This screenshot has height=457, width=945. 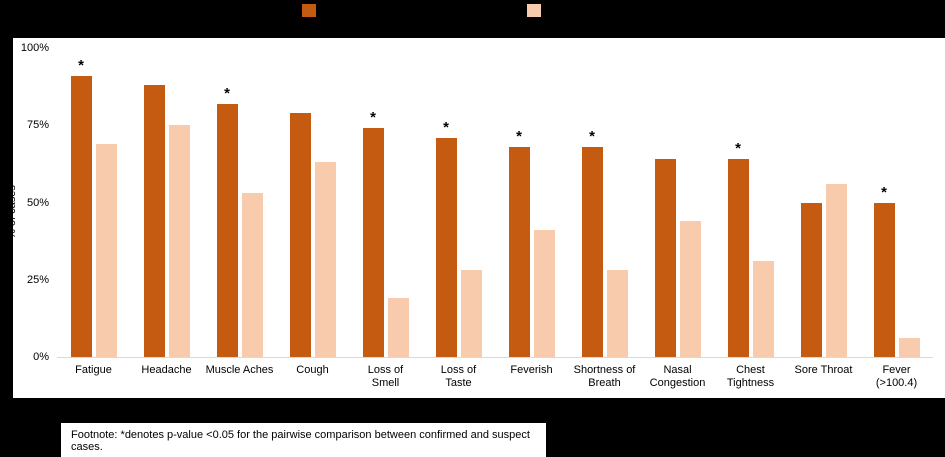 I want to click on bar-group: * Chest Tightness, so click(x=750, y=223).